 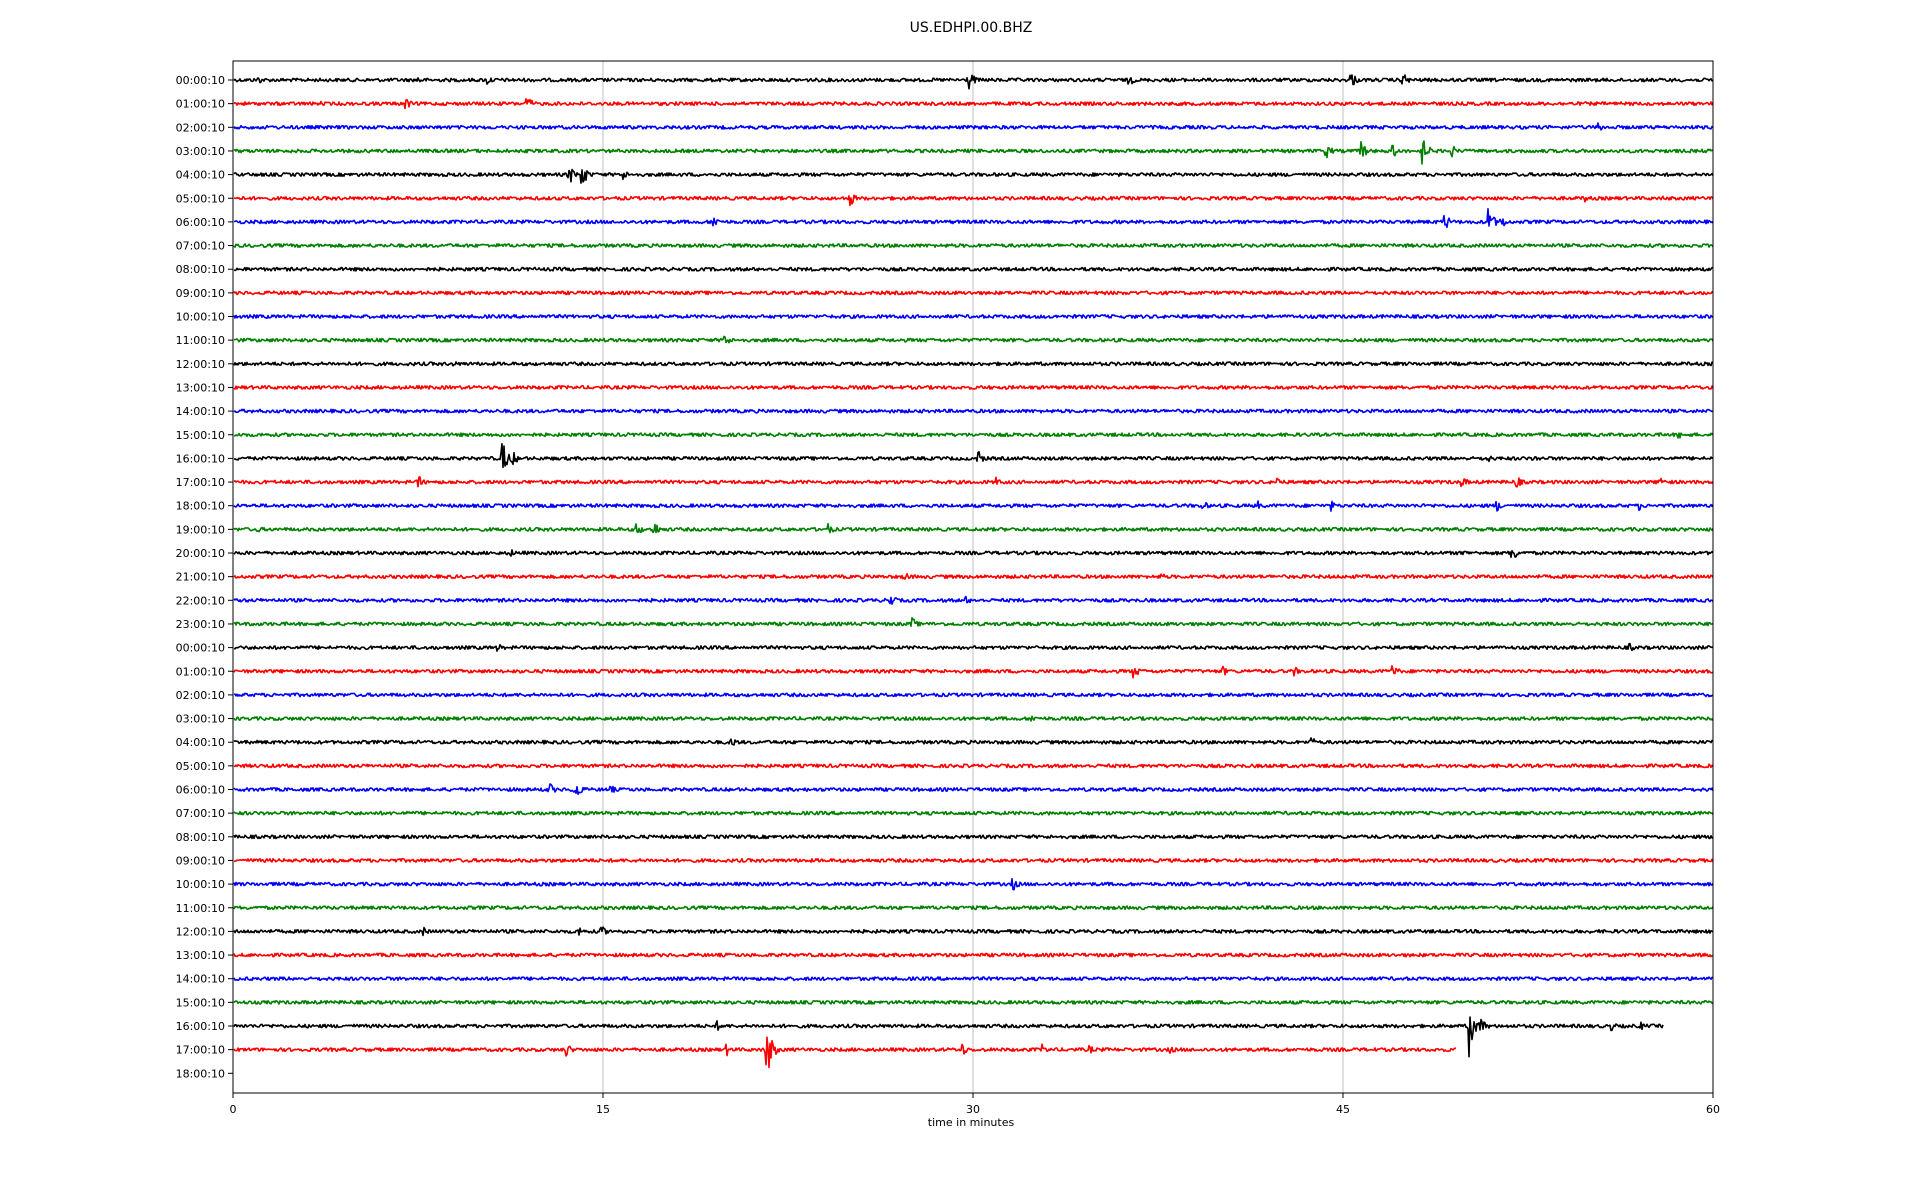 What do you see at coordinates (603, 1109) in the screenshot?
I see `x-tick-label: 15` at bounding box center [603, 1109].